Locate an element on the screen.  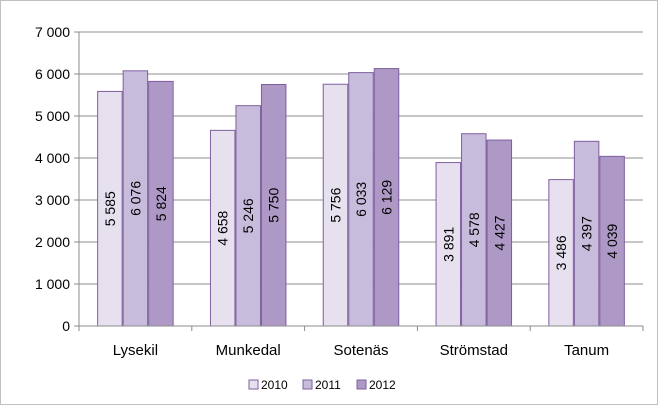
y-tick-label: 4 000 is located at coordinates (52, 158).